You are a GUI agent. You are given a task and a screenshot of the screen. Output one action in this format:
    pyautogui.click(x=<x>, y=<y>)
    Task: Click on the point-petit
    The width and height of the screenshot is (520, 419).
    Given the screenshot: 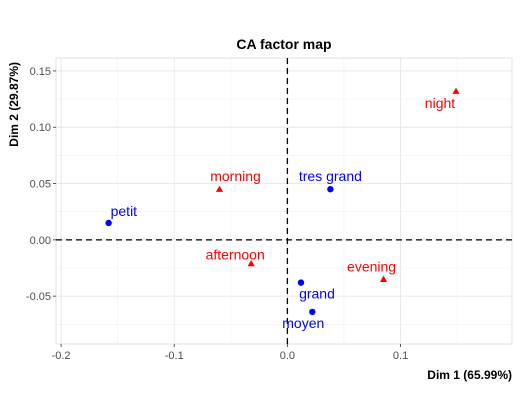 What is the action you would take?
    pyautogui.click(x=108, y=223)
    